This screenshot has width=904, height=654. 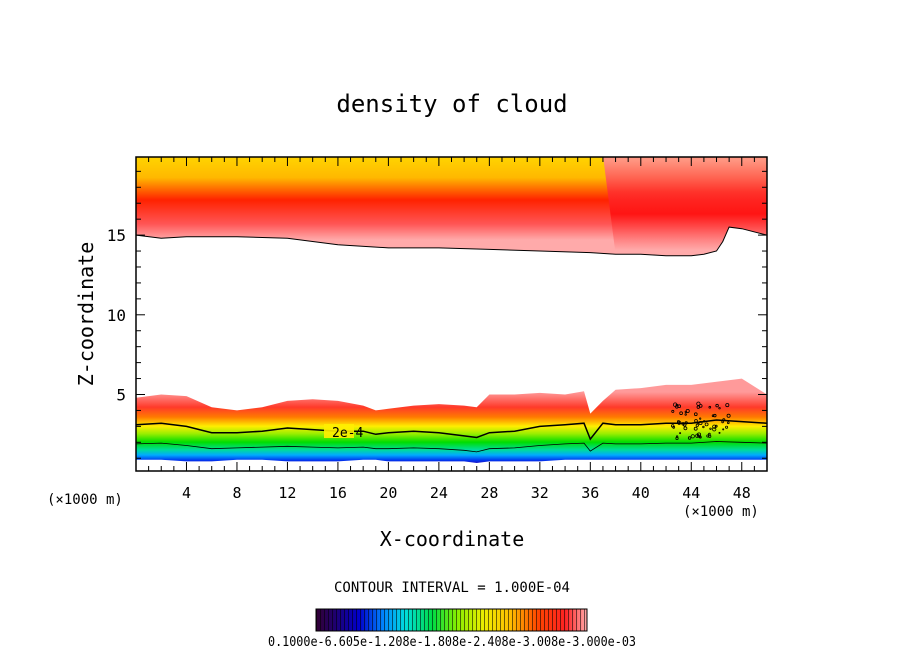 I want to click on lower-cloud-layer, so click(x=451, y=424).